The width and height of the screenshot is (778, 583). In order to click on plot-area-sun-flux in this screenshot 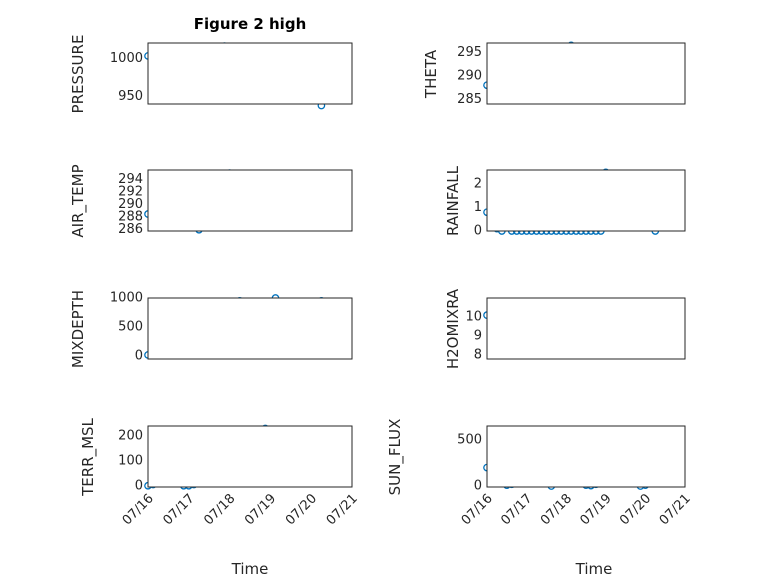, I will do `click(586, 456)`.